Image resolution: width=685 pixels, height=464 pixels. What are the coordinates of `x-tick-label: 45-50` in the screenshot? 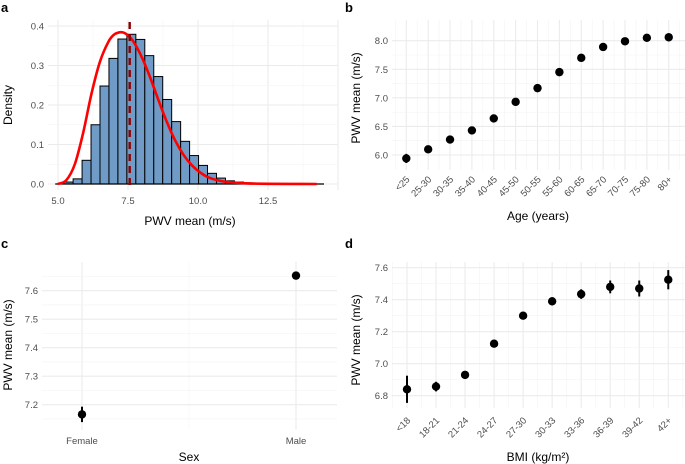 It's located at (509, 186).